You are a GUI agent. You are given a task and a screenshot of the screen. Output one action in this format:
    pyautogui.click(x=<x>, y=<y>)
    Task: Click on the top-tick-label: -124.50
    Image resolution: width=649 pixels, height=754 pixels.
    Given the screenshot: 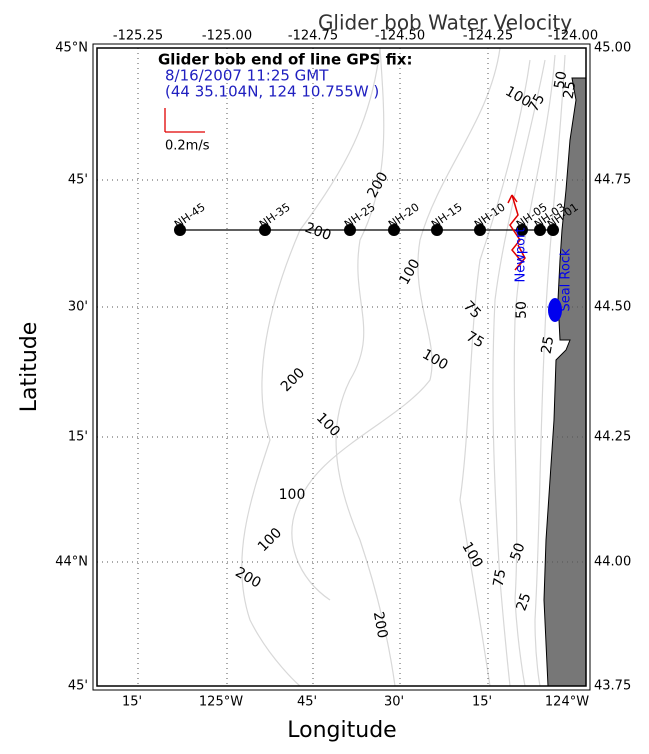 What is the action you would take?
    pyautogui.click(x=400, y=36)
    